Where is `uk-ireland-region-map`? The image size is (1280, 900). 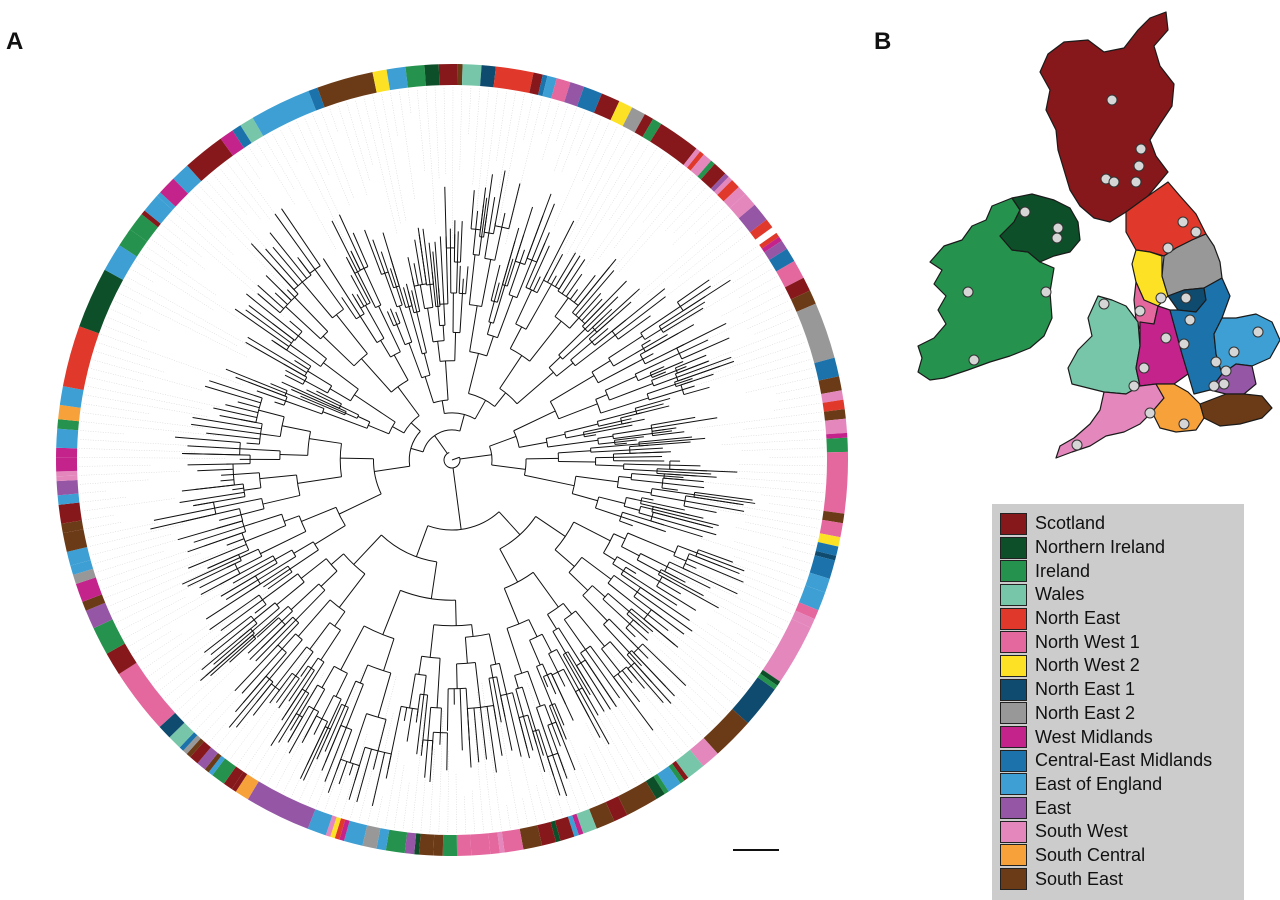 uk-ireland-region-map is located at coordinates (1098, 235).